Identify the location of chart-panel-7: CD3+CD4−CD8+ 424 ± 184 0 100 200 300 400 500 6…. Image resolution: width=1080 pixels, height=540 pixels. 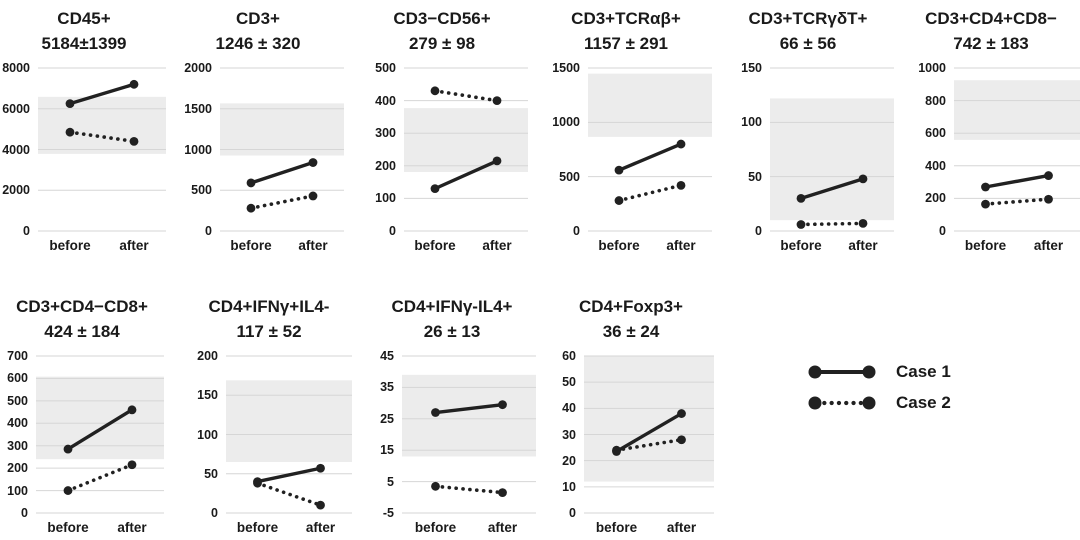
(82, 417).